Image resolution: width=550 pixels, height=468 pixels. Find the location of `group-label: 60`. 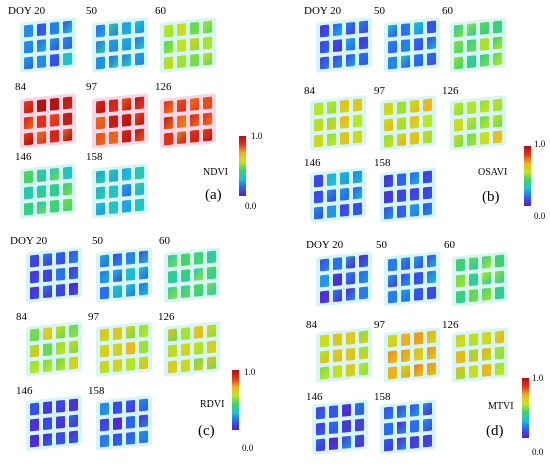

group-label: 60 is located at coordinates (164, 241).